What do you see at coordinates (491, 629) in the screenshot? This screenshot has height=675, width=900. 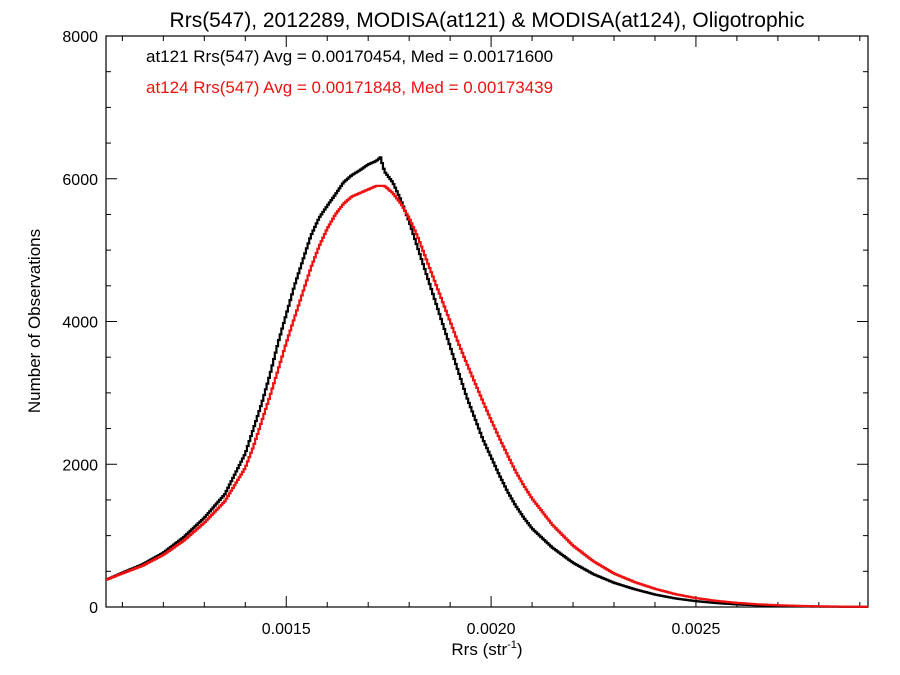 I see `x-tick-label: 0.0020` at bounding box center [491, 629].